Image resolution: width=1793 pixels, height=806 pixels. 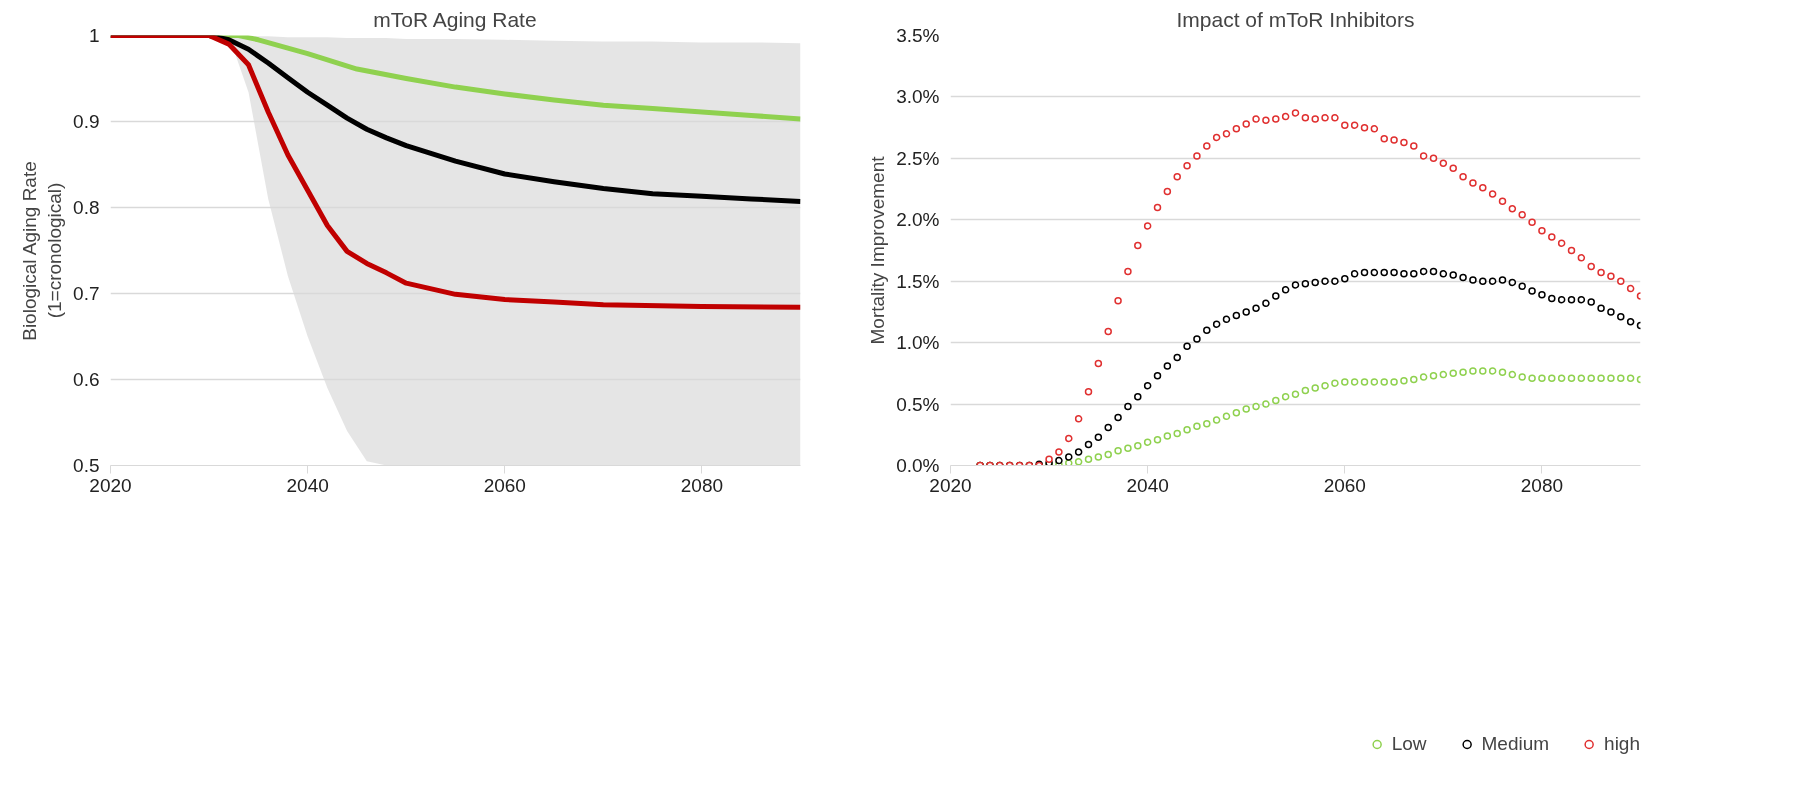 What do you see at coordinates (918, 281) in the screenshot?
I see `y-tick-label: 1.5%` at bounding box center [918, 281].